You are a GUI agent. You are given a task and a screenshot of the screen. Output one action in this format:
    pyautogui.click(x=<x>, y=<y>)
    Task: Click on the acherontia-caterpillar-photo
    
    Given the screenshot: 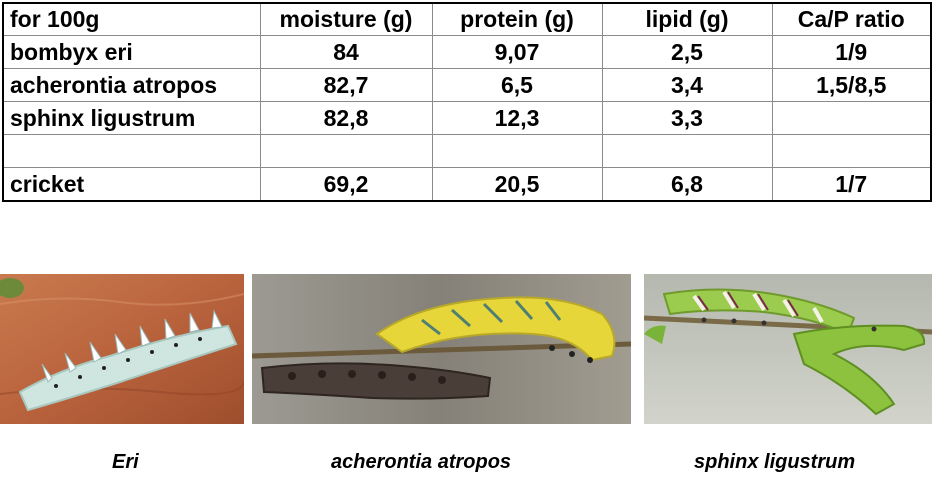 What is the action you would take?
    pyautogui.click(x=441, y=349)
    